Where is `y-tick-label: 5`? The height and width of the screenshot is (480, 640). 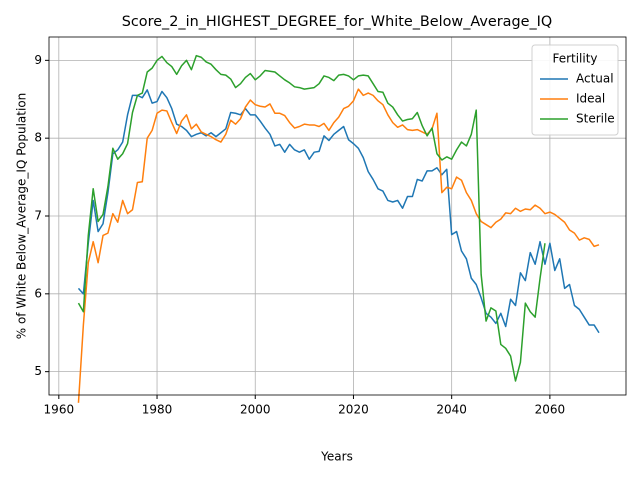
y-tick-label: 5 is located at coordinates (38, 371).